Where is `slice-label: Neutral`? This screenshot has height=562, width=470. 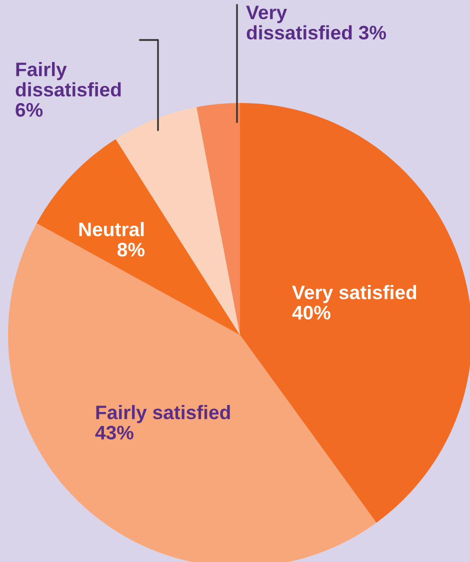
slice-label: Neutral is located at coordinates (111, 229).